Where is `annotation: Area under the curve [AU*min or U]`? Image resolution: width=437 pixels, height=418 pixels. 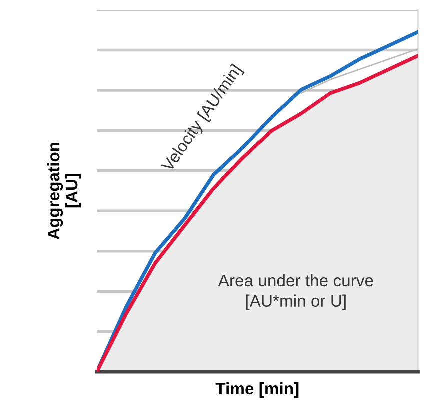
annotation: Area under the curve [AU*min or U] is located at coordinates (296, 292).